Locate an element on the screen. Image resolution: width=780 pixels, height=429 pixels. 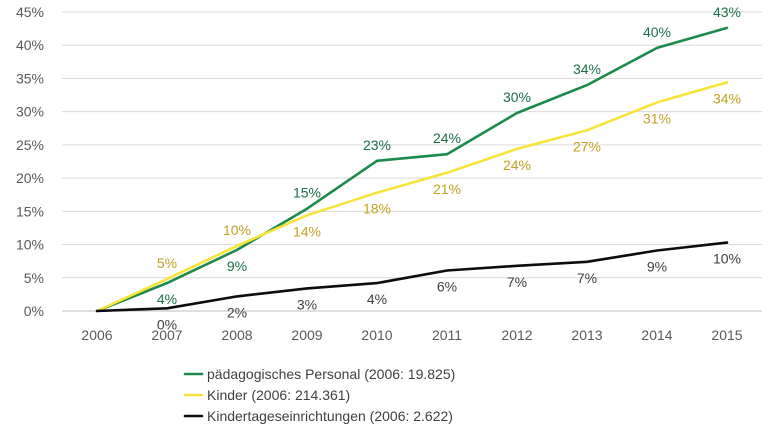
legend-label: Kinder (2006: 214.361) is located at coordinates (278, 395).